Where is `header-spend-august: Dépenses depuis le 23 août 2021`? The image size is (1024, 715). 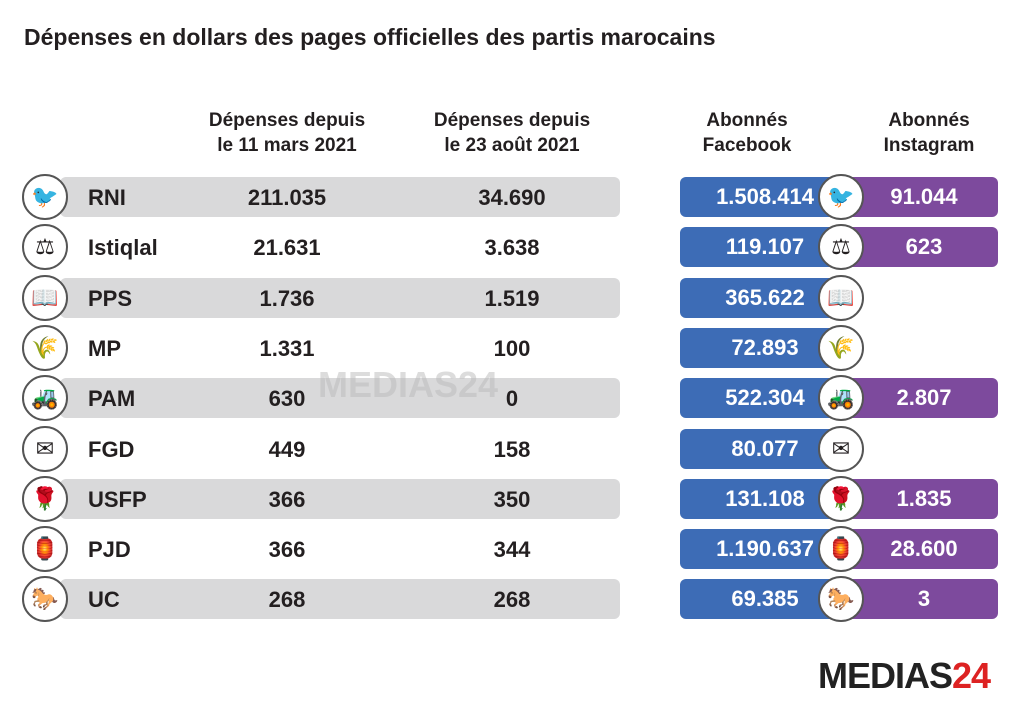
header-spend-august: Dépenses depuis le 23 août 2021 is located at coordinates (512, 133).